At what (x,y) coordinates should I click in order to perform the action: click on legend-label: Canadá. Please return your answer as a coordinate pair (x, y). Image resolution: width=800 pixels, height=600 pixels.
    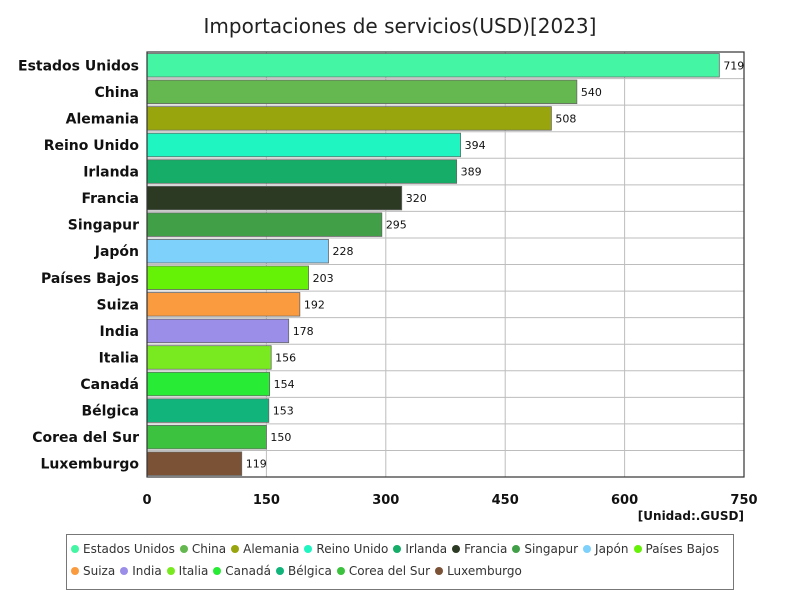
    Looking at the image, I should click on (248, 571).